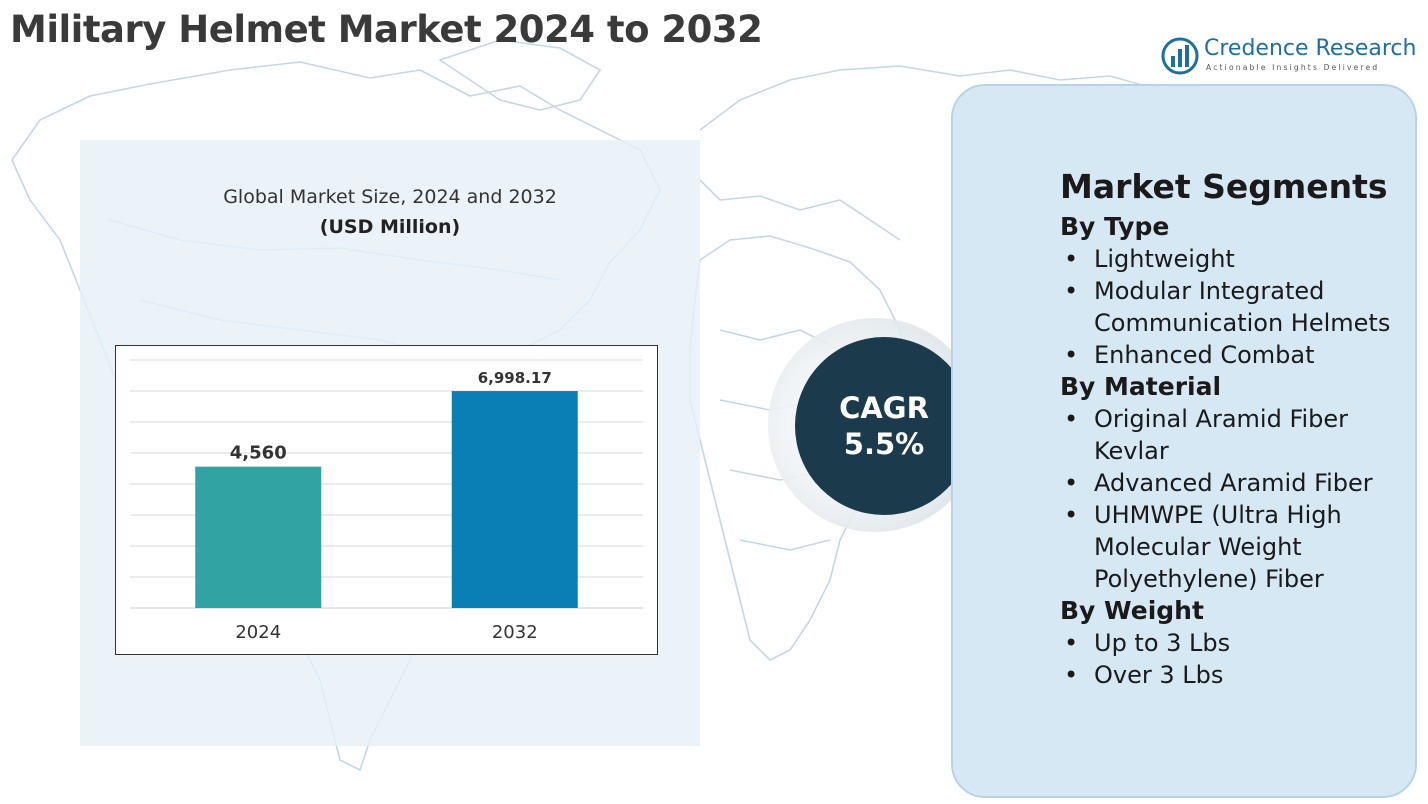 This screenshot has width=1428, height=804. I want to click on cagr-label: CAGR, so click(884, 408).